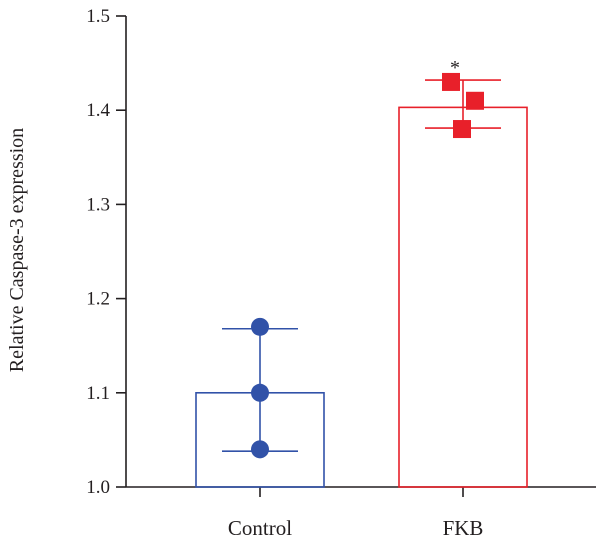 This screenshot has width=600, height=547. Describe the element at coordinates (98, 110) in the screenshot. I see `y-tick-label: 1.4` at that location.